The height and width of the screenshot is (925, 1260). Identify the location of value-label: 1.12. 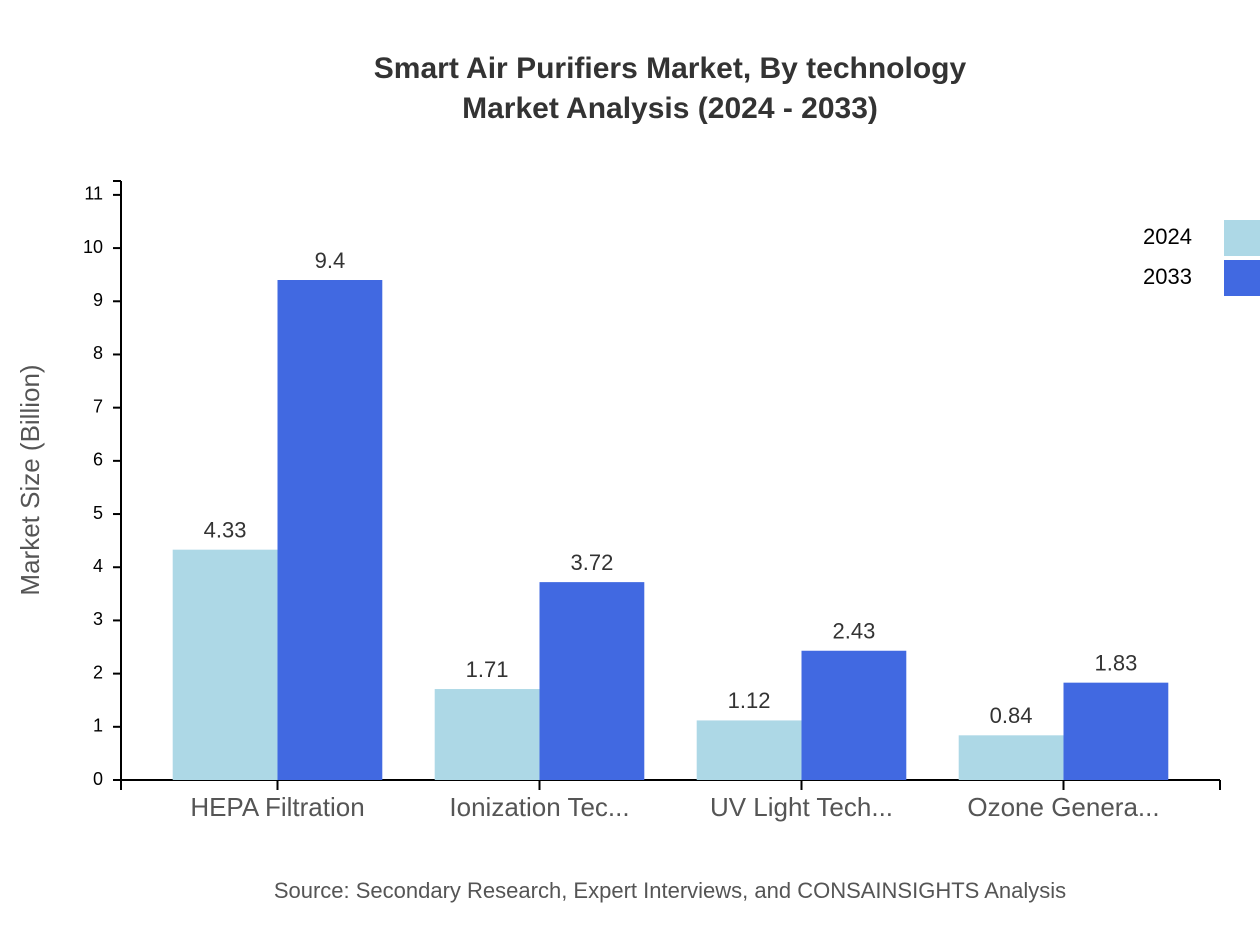
(749, 700).